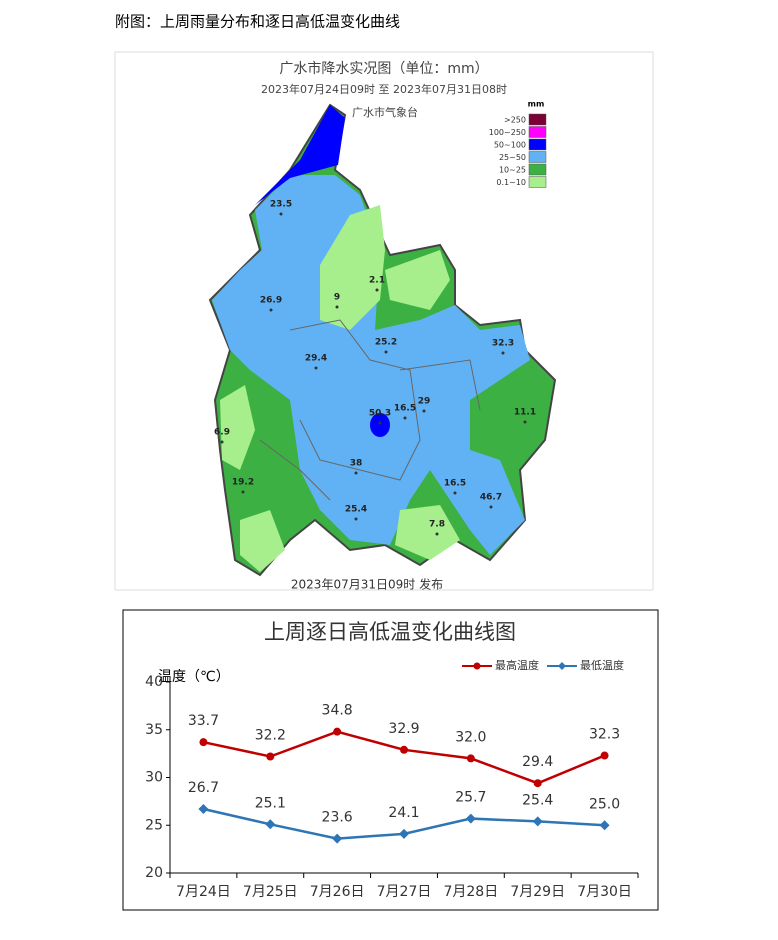 The height and width of the screenshot is (940, 778). What do you see at coordinates (511, 182) in the screenshot?
I see `legend-label: 0.1~10` at bounding box center [511, 182].